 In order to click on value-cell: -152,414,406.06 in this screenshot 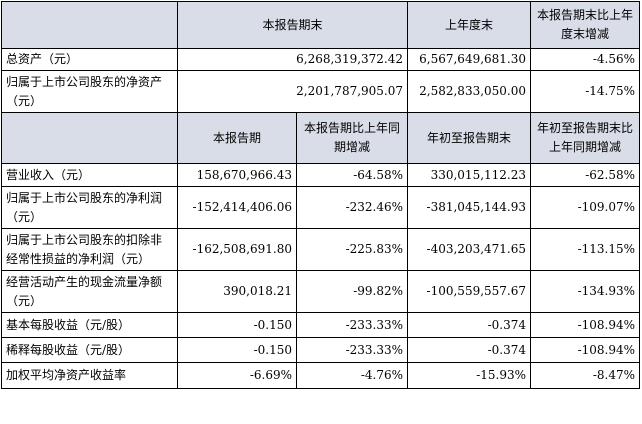, I will do `click(237, 207)`.